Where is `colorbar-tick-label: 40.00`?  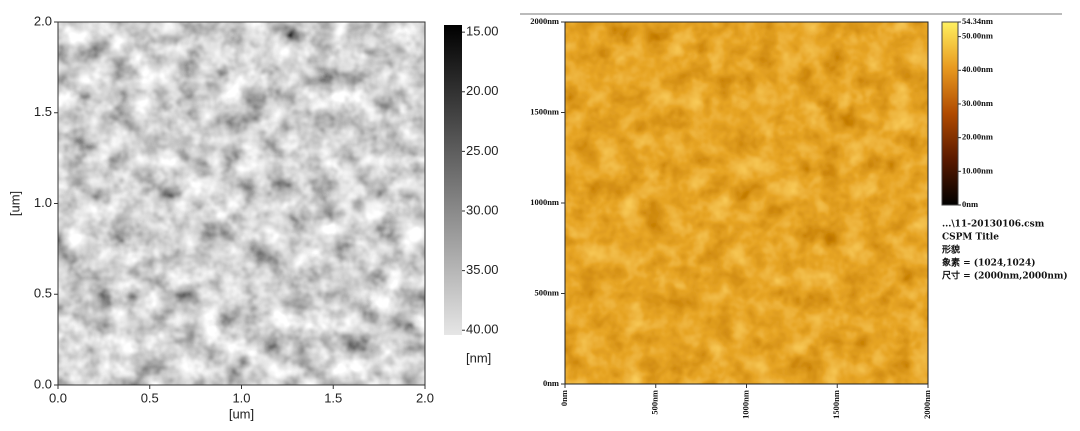 colorbar-tick-label: 40.00 is located at coordinates (482, 329).